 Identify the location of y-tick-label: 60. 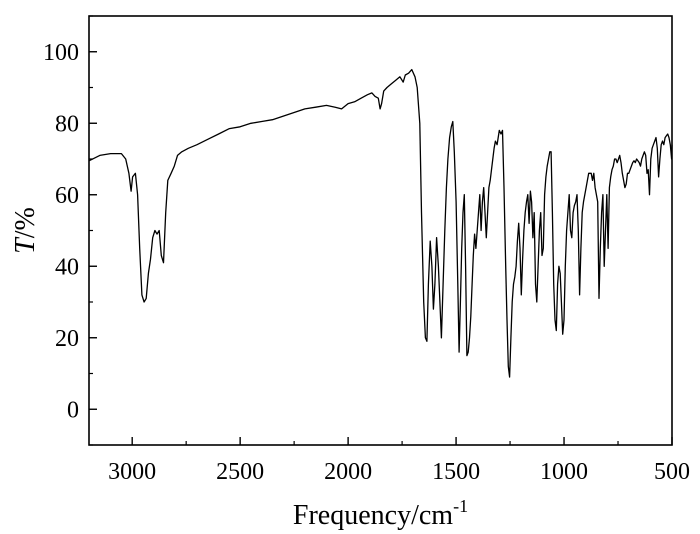
(67, 196).